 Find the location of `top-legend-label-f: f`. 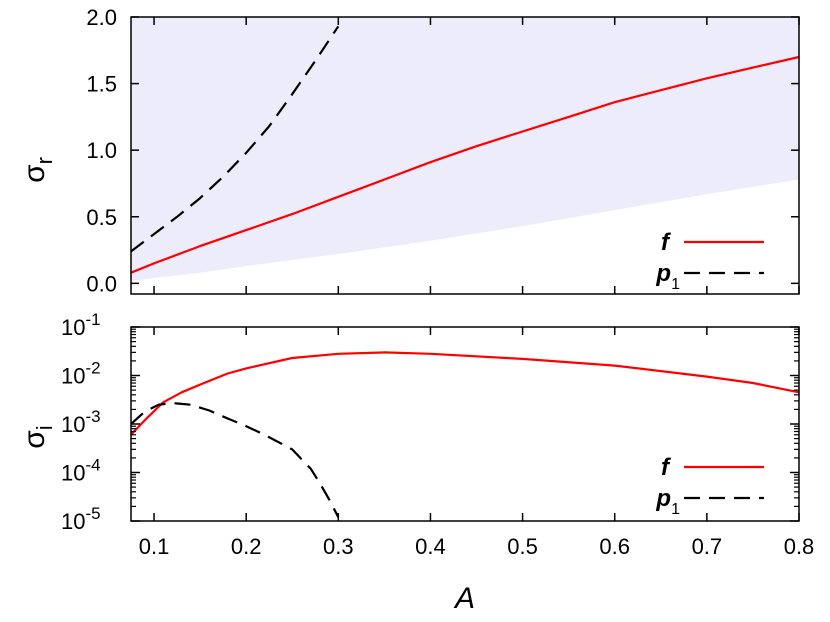

top-legend-label-f: f is located at coordinates (666, 242).